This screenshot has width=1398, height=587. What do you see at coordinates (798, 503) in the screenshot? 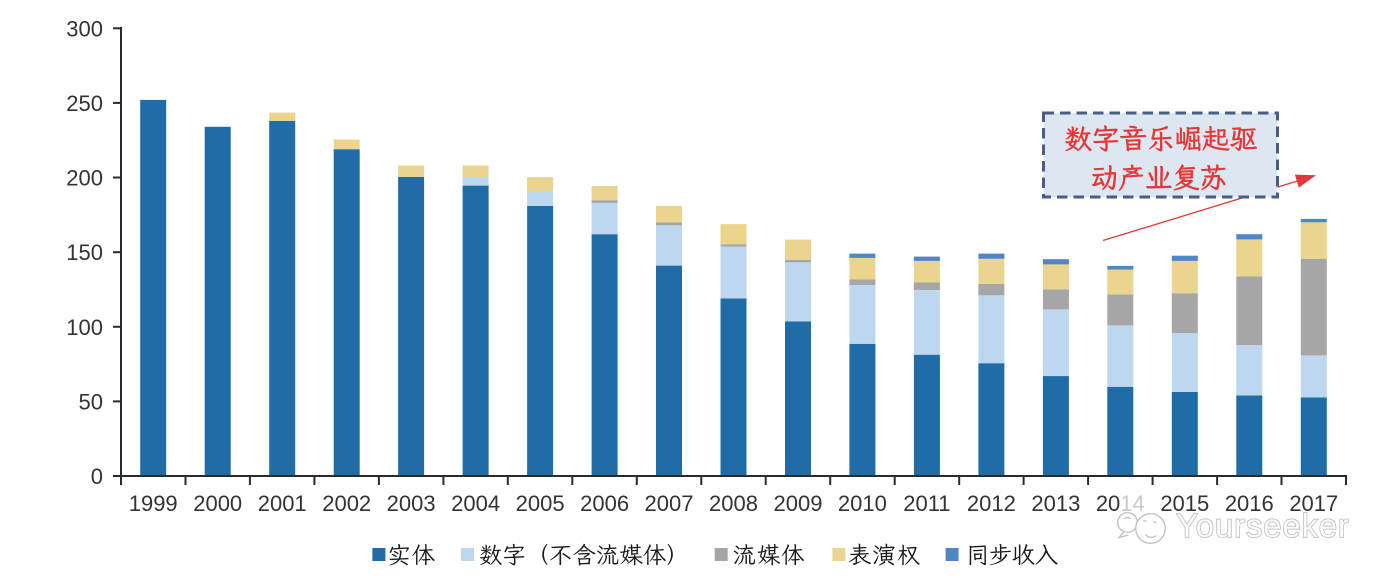
I see `svg-text: 2009` at bounding box center [798, 503].